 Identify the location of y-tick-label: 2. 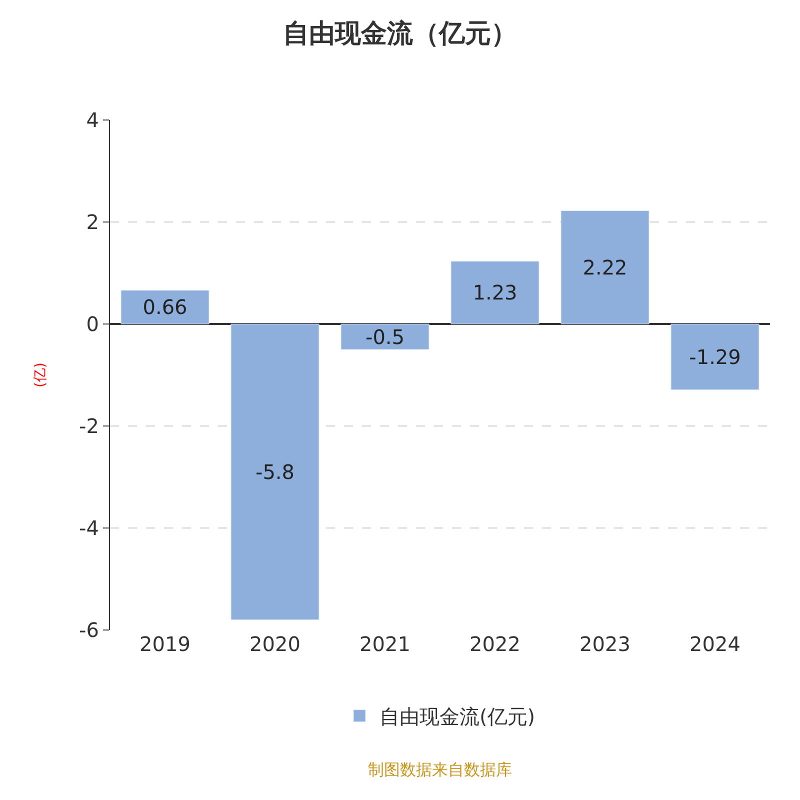
(92, 222).